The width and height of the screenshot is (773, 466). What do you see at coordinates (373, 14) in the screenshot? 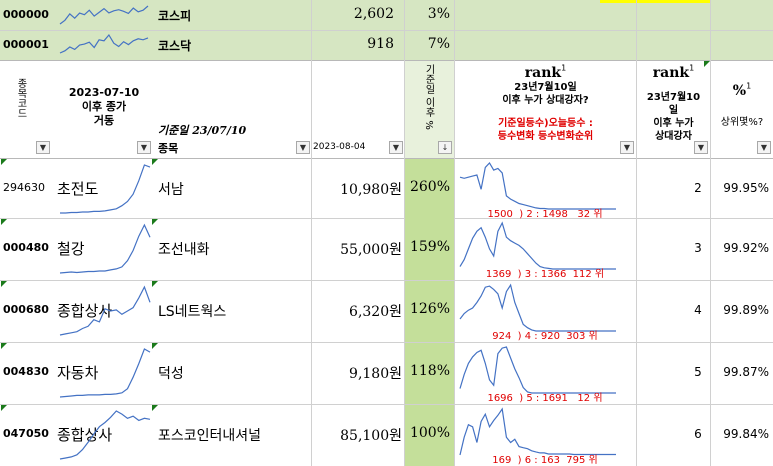
I see `index-value: 2,602` at bounding box center [373, 14].